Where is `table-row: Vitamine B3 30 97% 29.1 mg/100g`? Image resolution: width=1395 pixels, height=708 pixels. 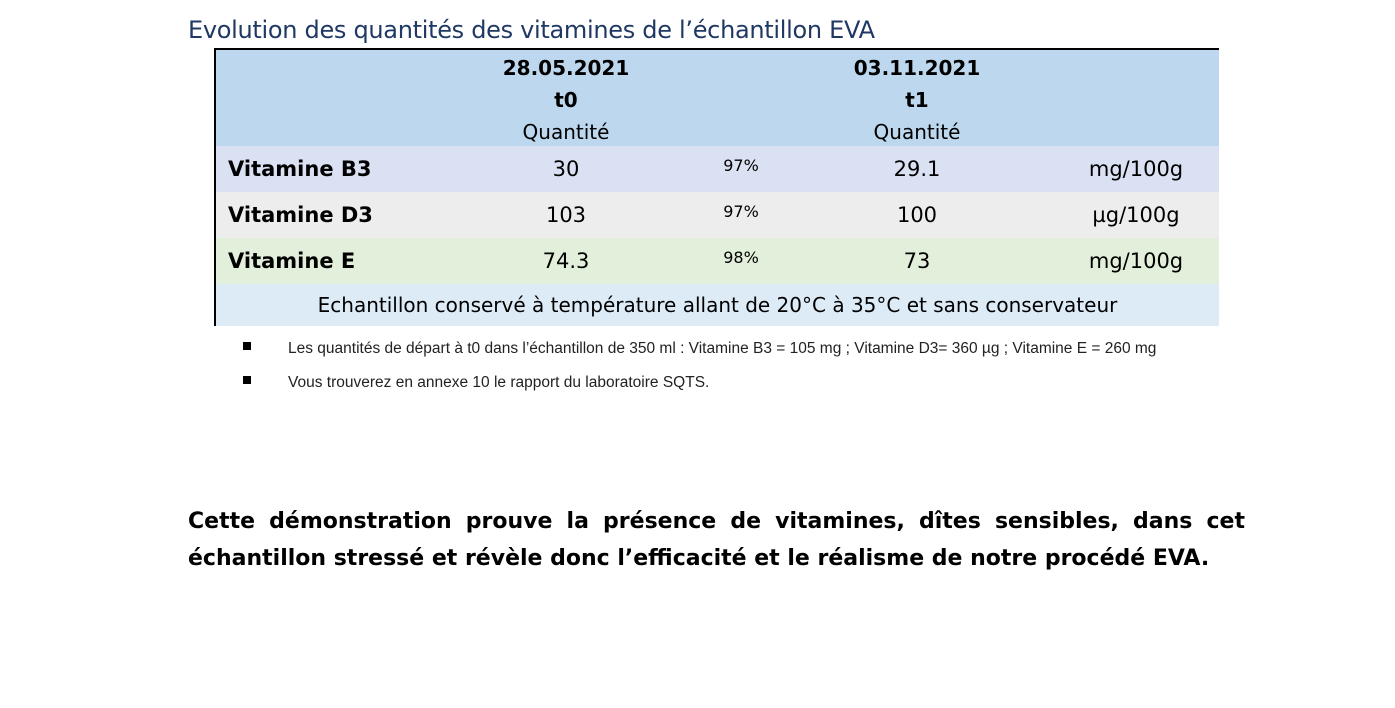 table-row: Vitamine B3 30 97% 29.1 mg/100g is located at coordinates (717, 169).